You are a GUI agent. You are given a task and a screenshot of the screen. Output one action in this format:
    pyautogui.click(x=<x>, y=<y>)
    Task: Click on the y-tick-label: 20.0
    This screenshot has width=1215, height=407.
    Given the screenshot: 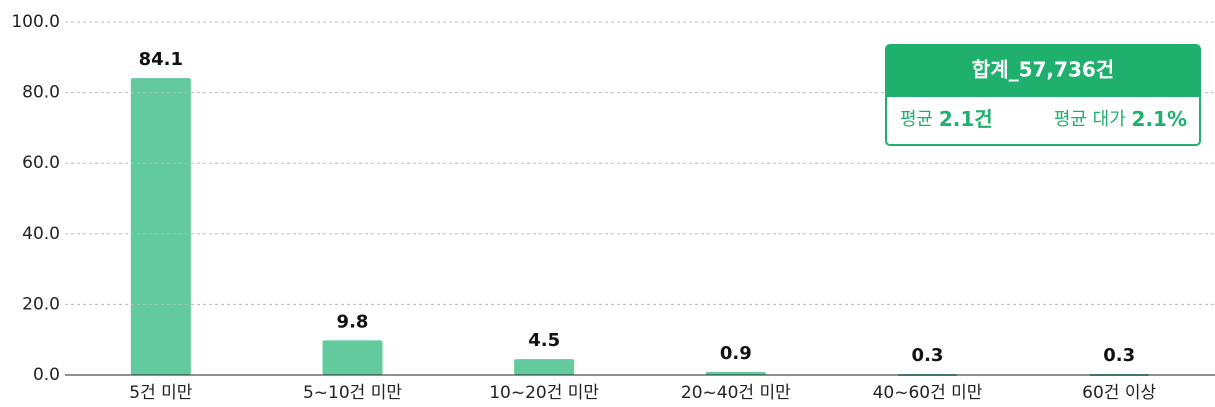 What is the action you would take?
    pyautogui.click(x=41, y=304)
    